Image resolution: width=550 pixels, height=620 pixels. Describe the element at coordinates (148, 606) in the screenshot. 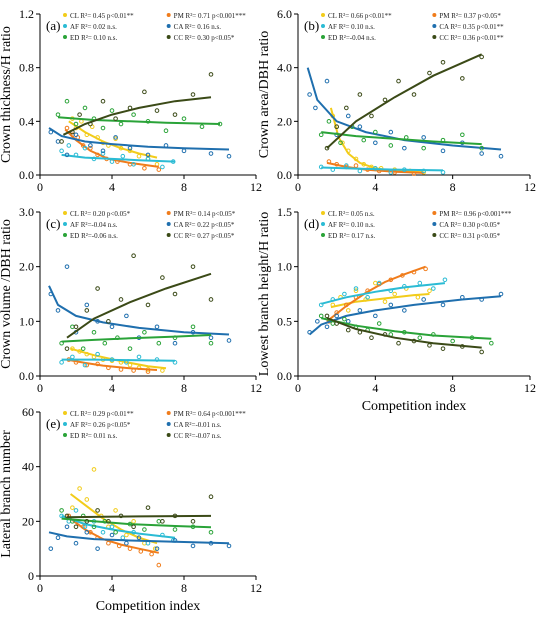

I see `x-axis-label: Competition index` at that location.